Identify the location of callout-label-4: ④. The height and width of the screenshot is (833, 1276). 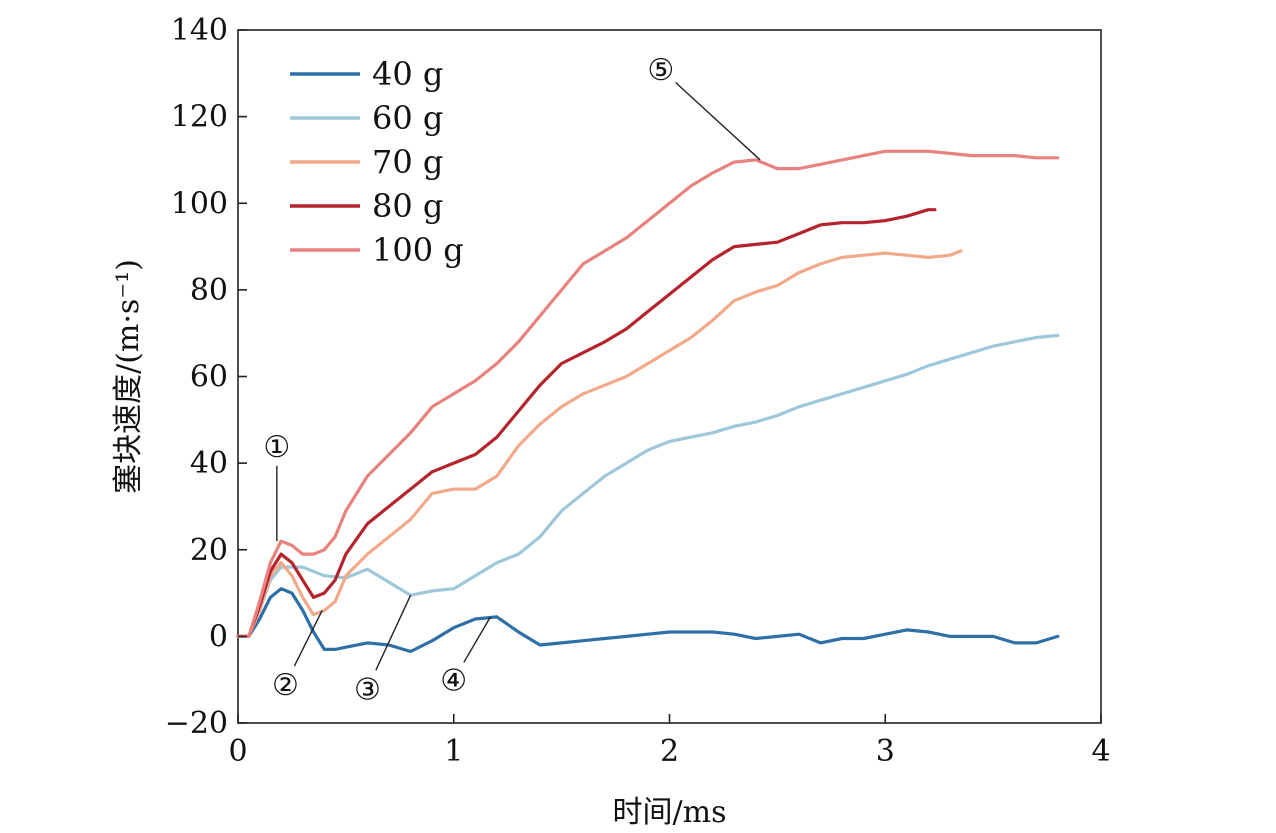
(453, 681).